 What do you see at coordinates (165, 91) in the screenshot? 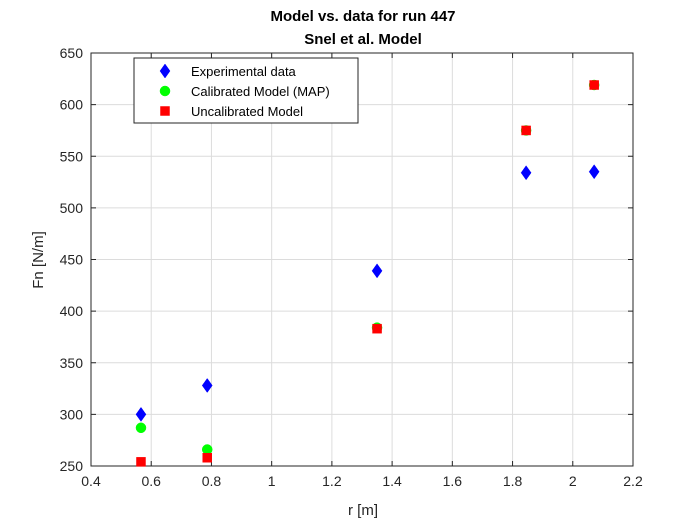
I see `legend-marker-circle` at bounding box center [165, 91].